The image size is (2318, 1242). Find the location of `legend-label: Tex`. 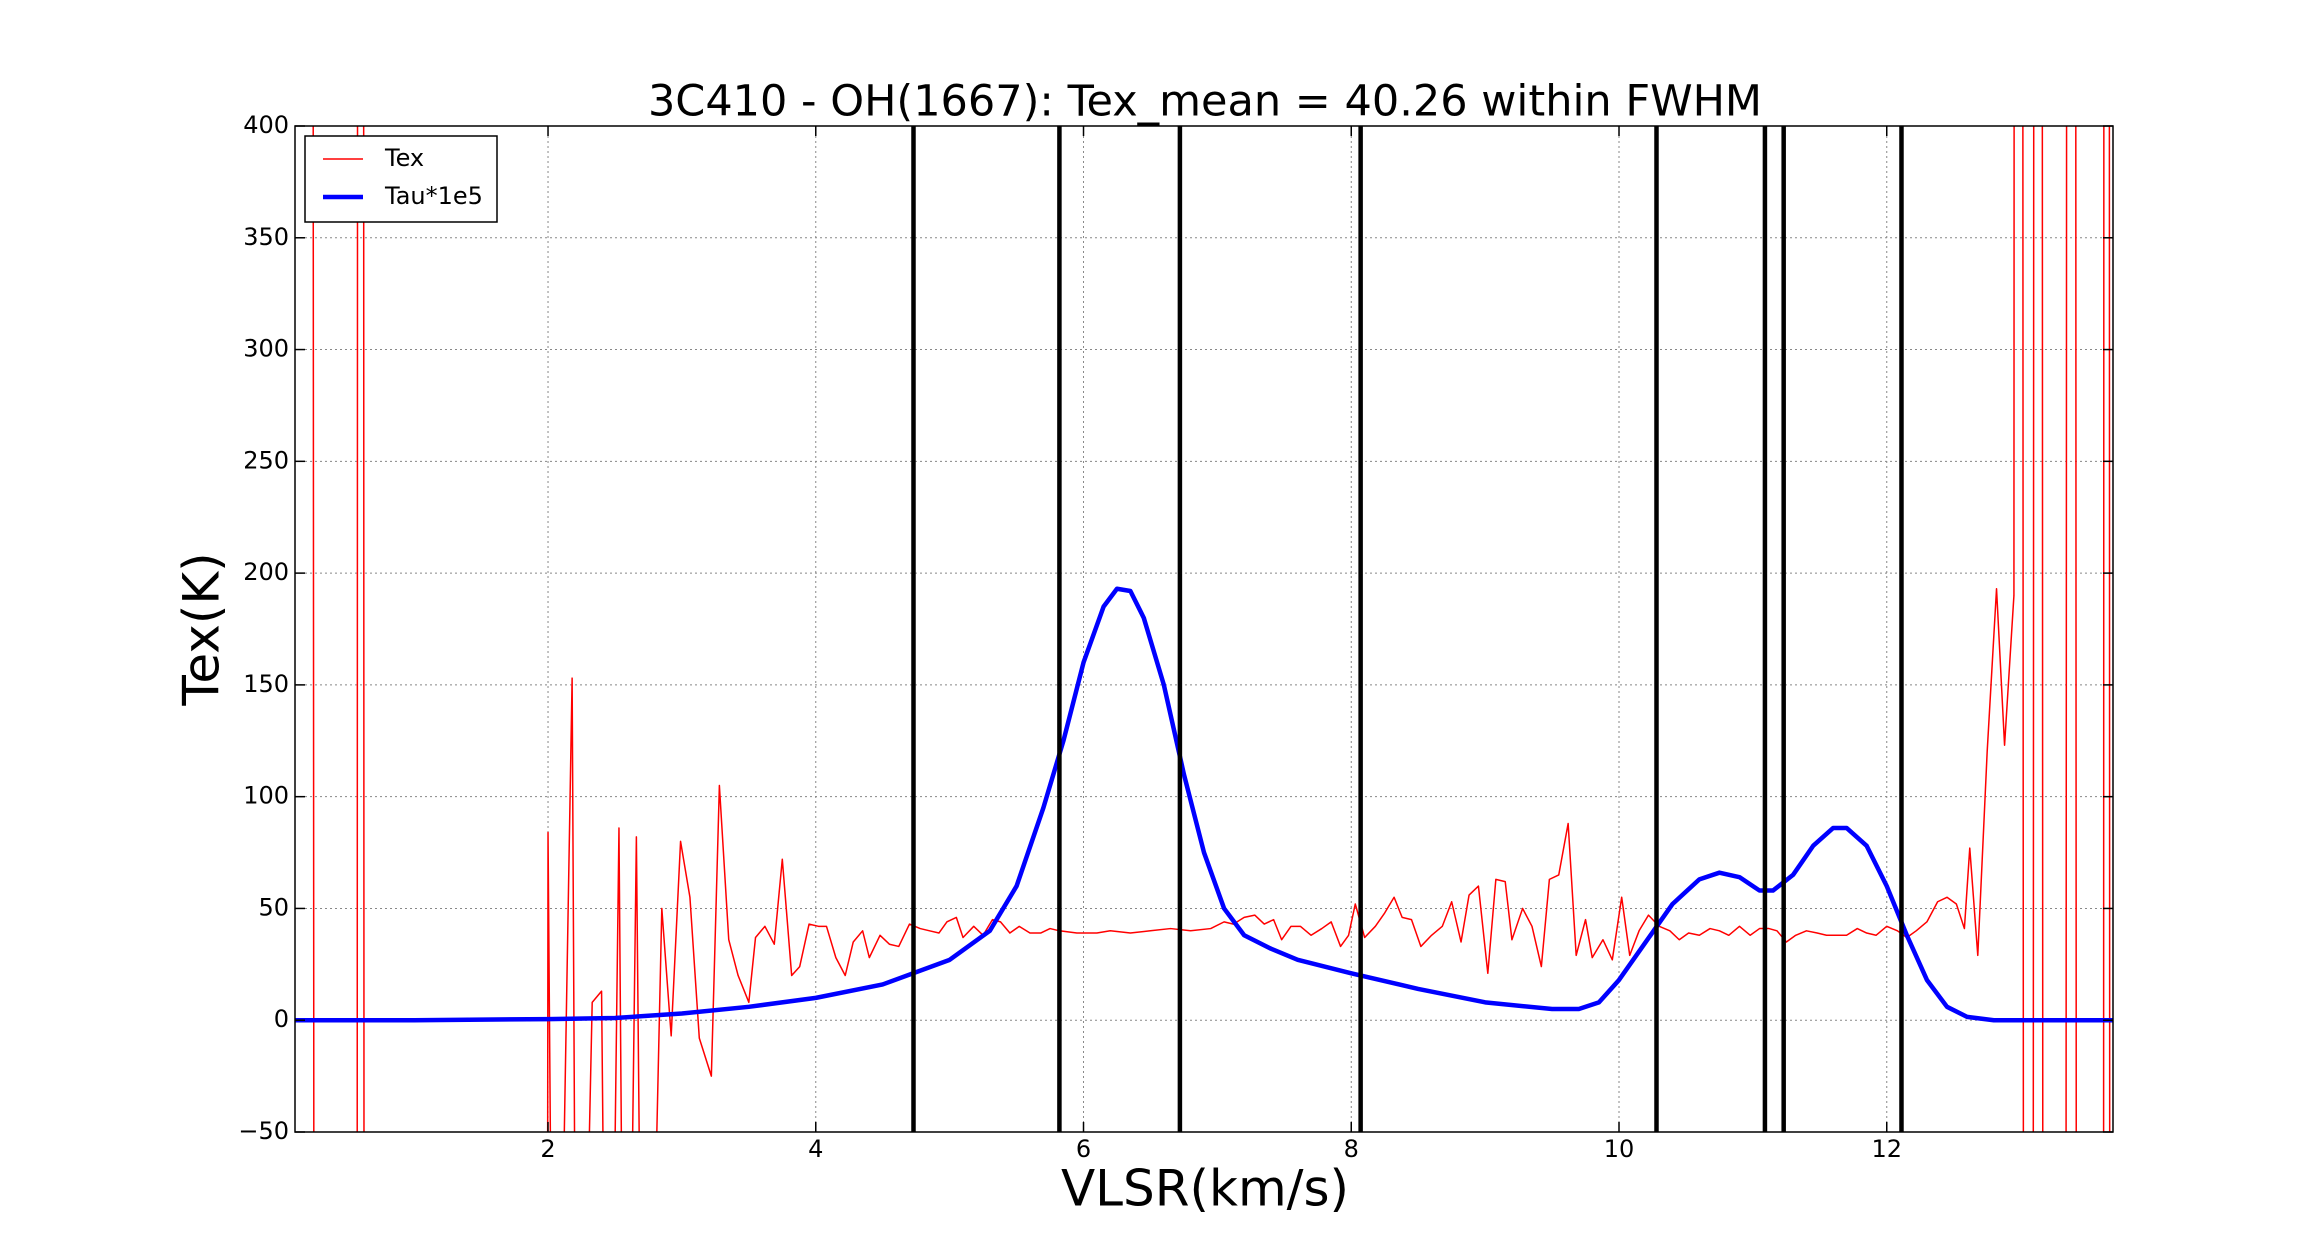

legend-label: Tex is located at coordinates (404, 158).